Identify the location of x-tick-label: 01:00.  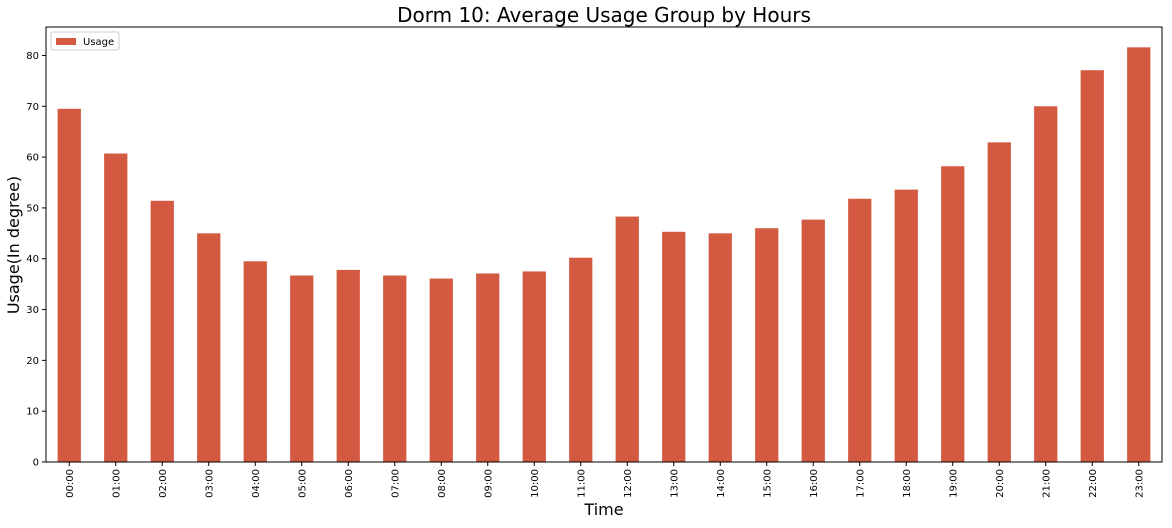
(116, 483).